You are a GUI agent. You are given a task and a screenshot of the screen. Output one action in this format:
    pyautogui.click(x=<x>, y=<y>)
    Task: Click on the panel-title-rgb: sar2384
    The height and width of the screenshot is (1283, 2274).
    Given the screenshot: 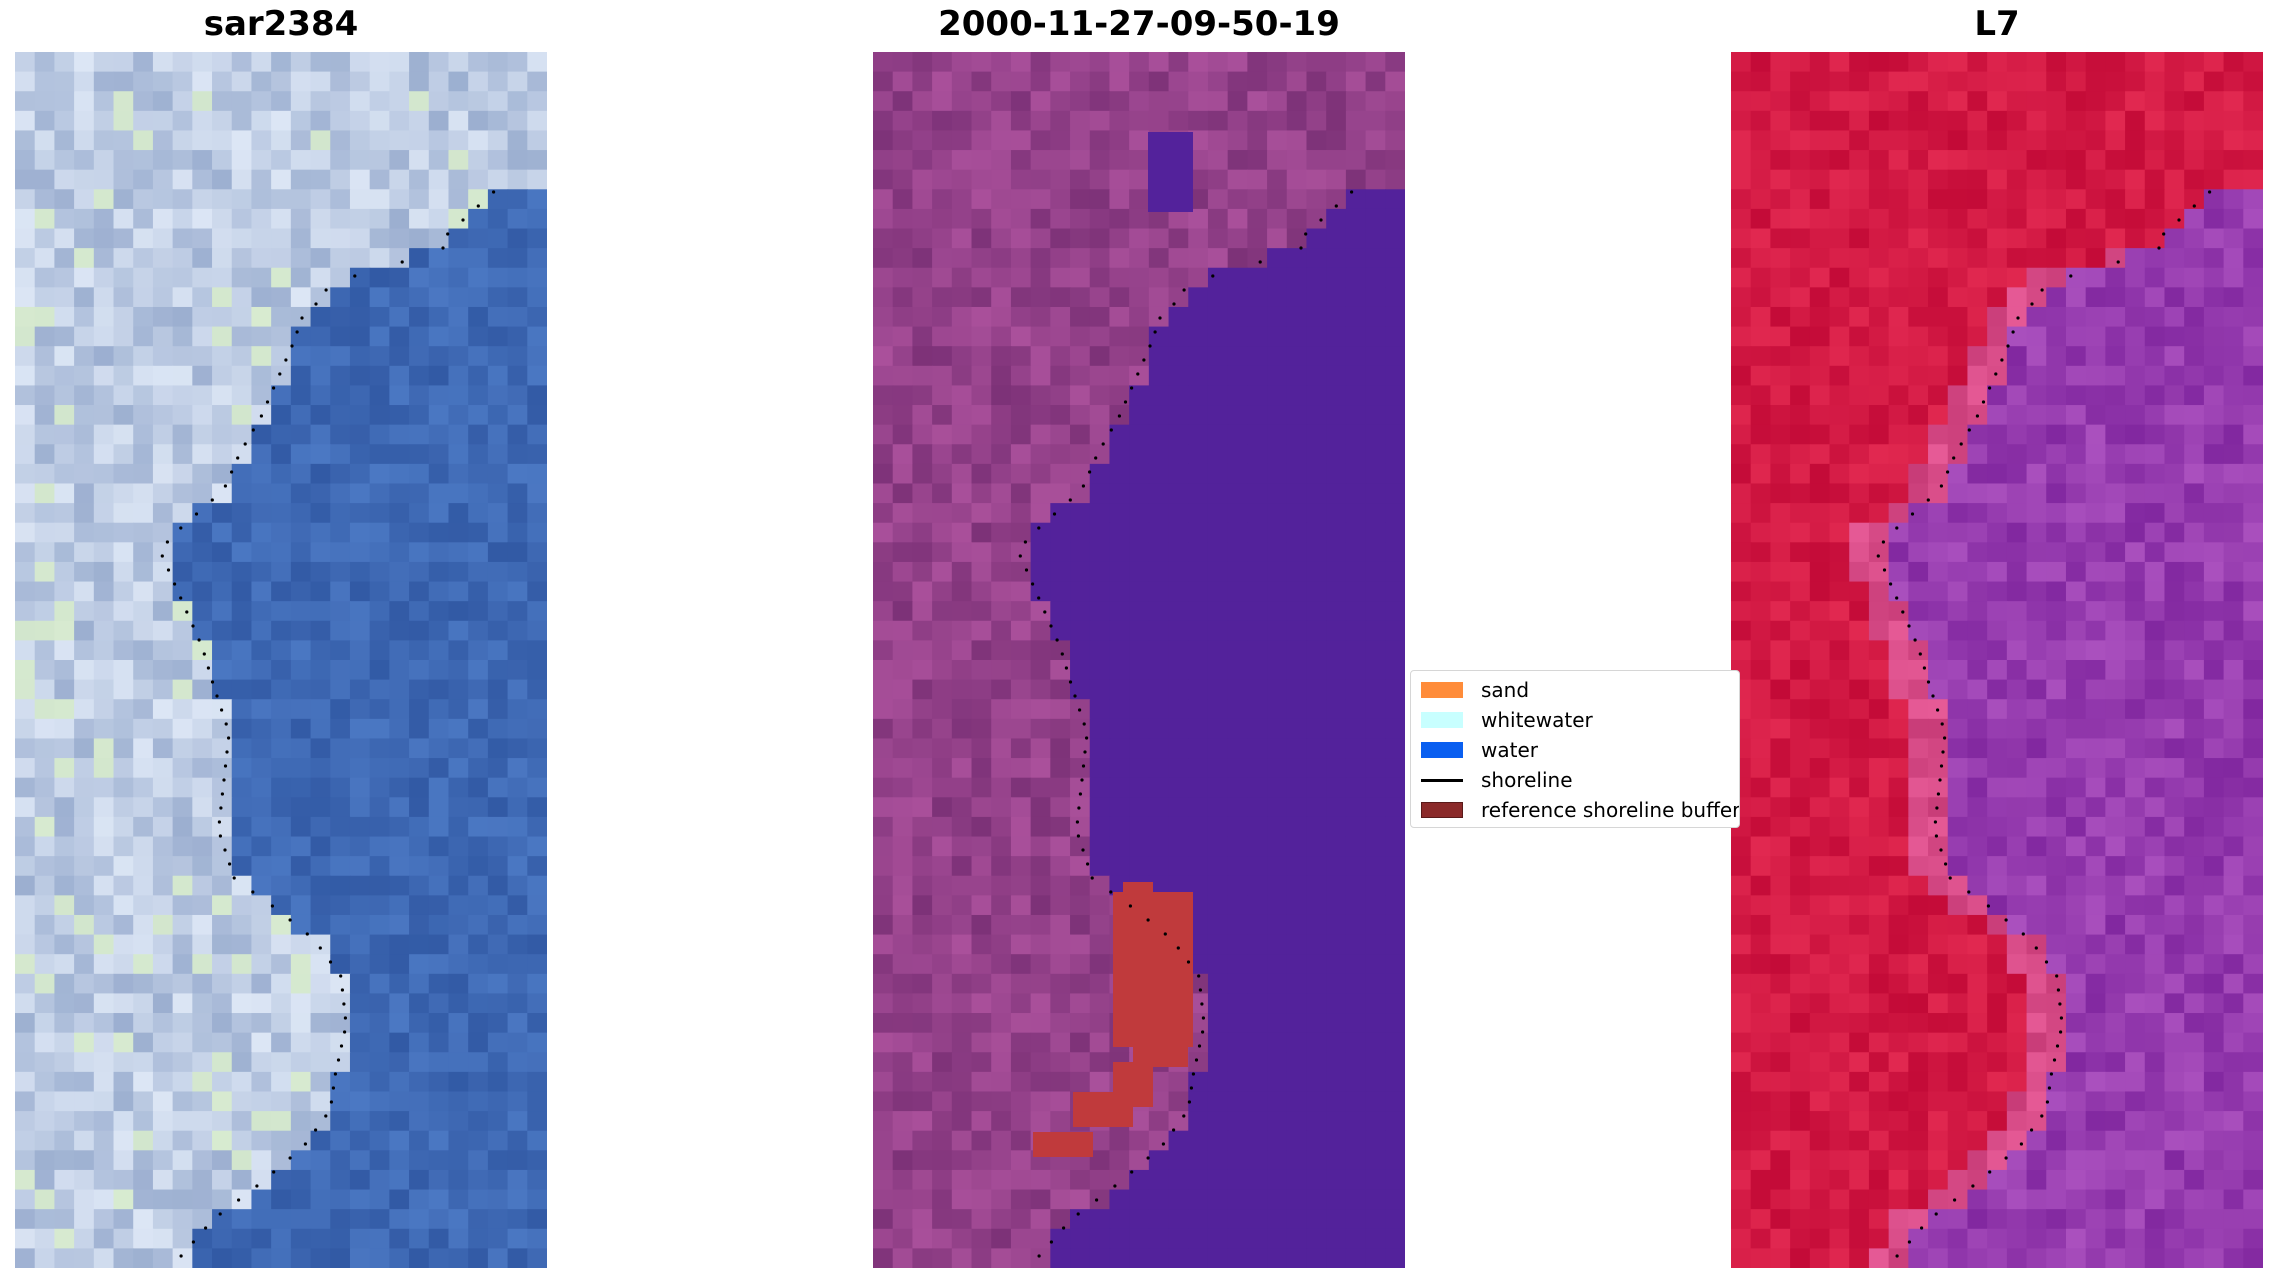 What is the action you would take?
    pyautogui.click(x=281, y=24)
    